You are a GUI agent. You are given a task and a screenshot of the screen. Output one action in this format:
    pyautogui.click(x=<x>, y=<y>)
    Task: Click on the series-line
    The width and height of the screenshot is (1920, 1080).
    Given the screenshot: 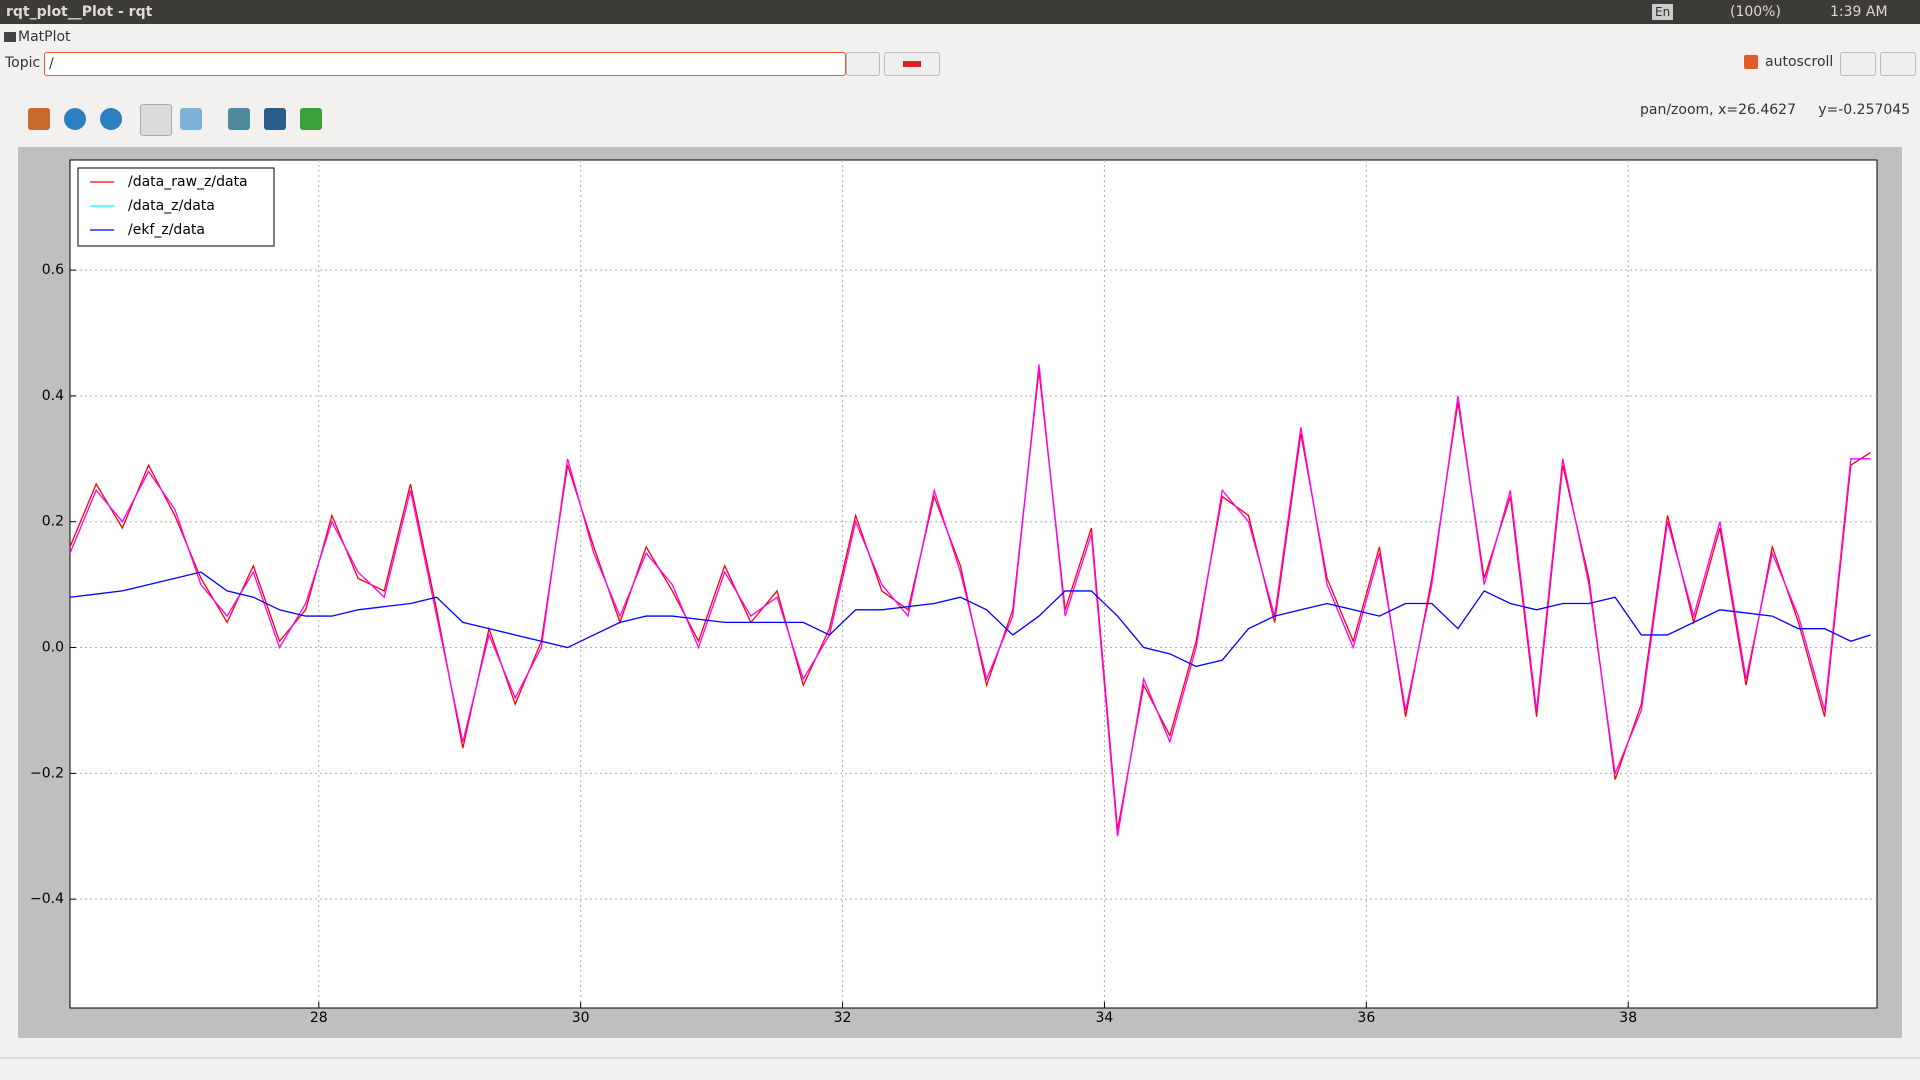 What is the action you would take?
    pyautogui.click(x=970, y=619)
    